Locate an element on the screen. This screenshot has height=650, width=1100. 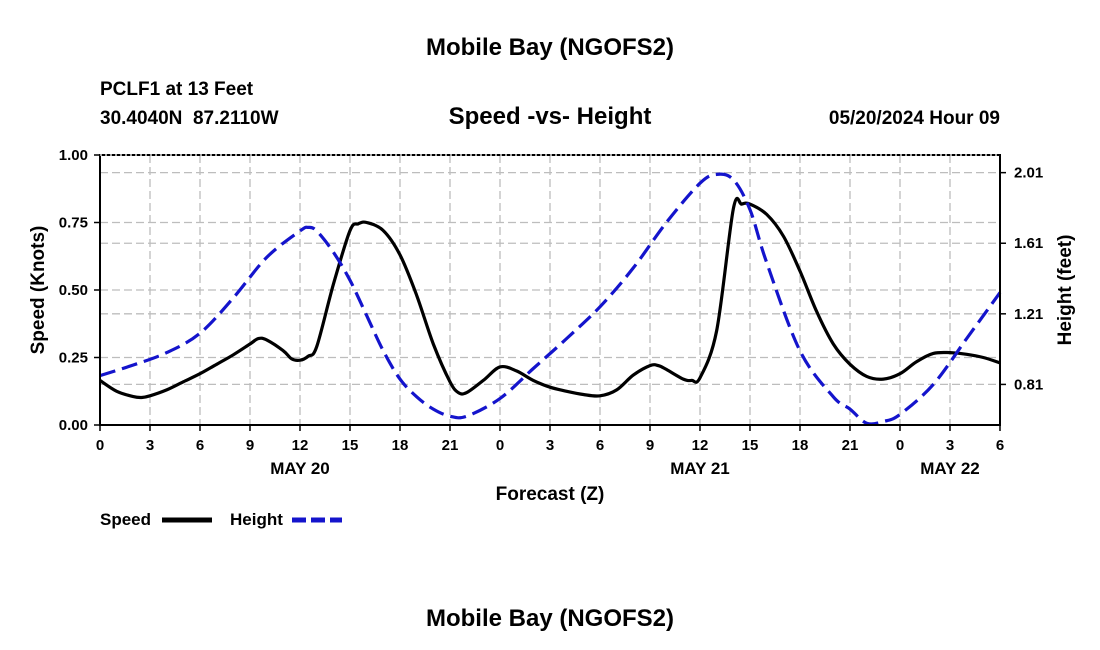
chart-main-title: Mobile Bay (NGOFS2) is located at coordinates (550, 47).